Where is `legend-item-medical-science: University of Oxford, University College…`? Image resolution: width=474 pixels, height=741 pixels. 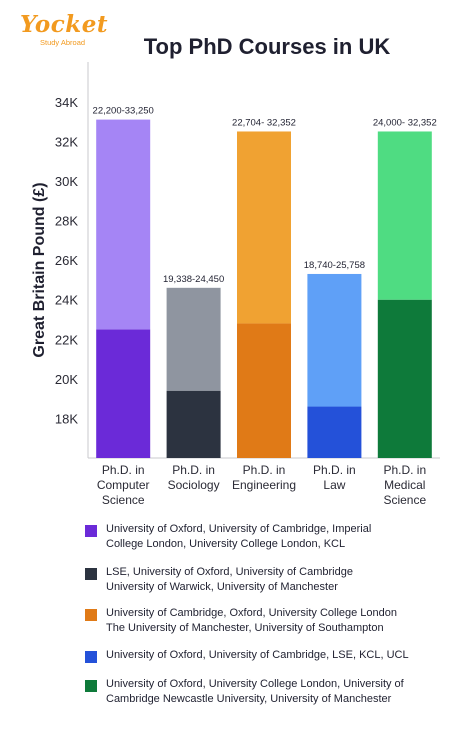 legend-item-medical-science: University of Oxford, University College… is located at coordinates (275, 692).